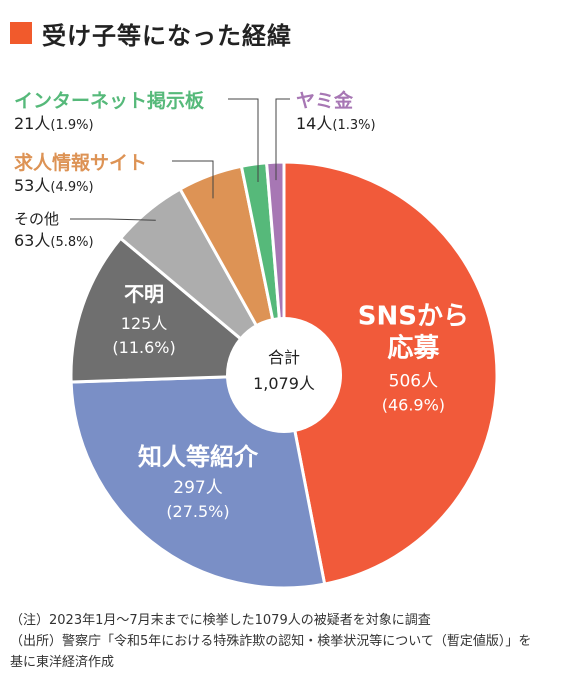 Image resolution: width=570 pixels, height=700 pixels. I want to click on center-label-total: 1,079人, so click(284, 383).